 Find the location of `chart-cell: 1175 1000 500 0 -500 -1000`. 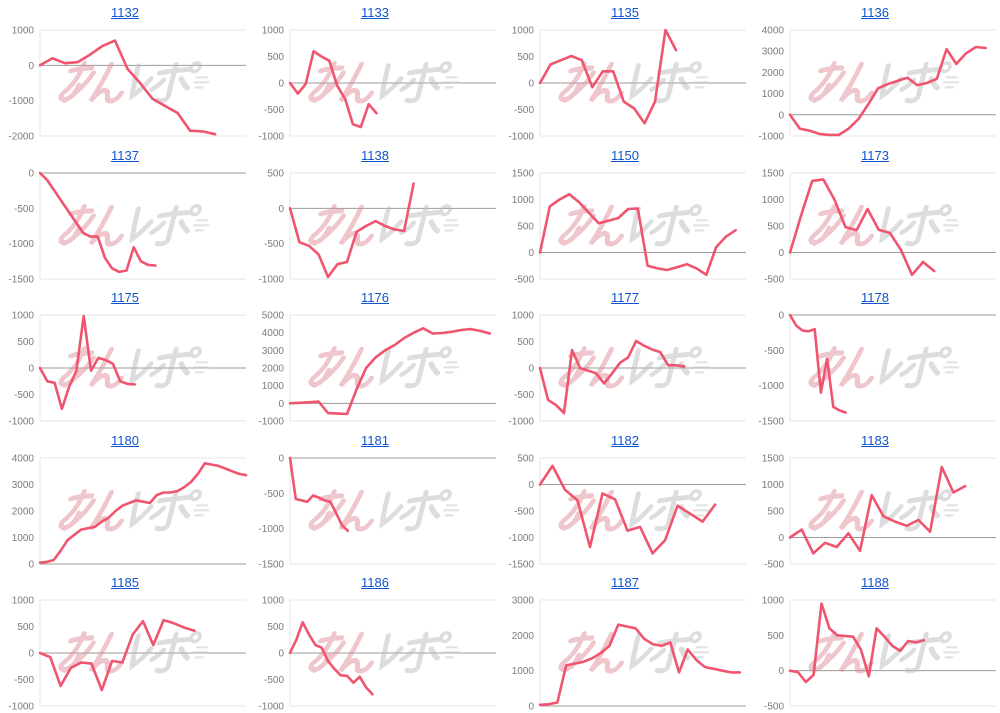

chart-cell: 1175 1000 500 0 -500 -1000 is located at coordinates (125, 356).